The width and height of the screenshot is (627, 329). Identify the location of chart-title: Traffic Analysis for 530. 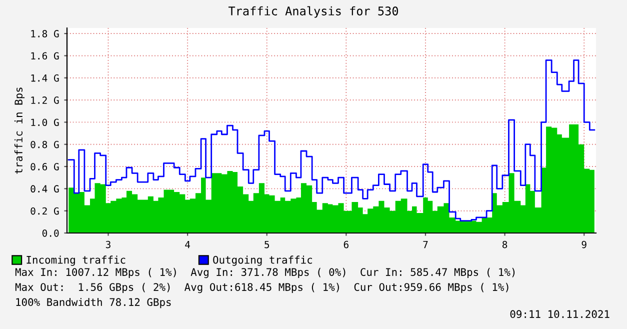
(313, 12).